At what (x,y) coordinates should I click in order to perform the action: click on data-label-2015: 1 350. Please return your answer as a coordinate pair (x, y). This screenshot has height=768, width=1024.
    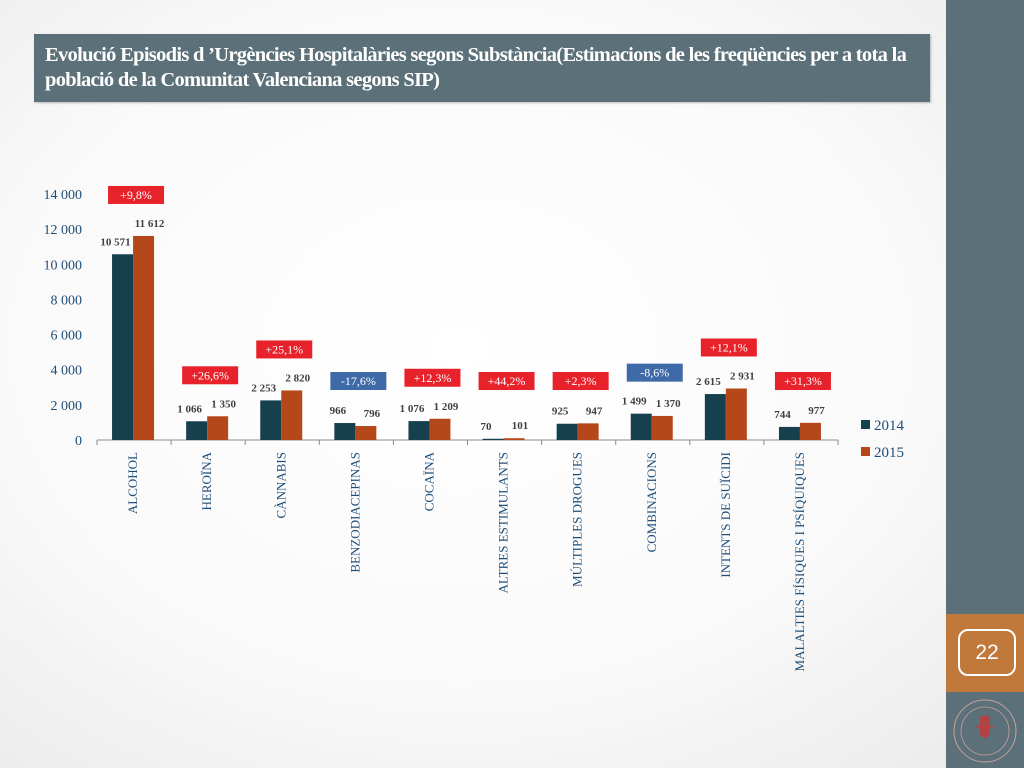
    Looking at the image, I should click on (223, 404).